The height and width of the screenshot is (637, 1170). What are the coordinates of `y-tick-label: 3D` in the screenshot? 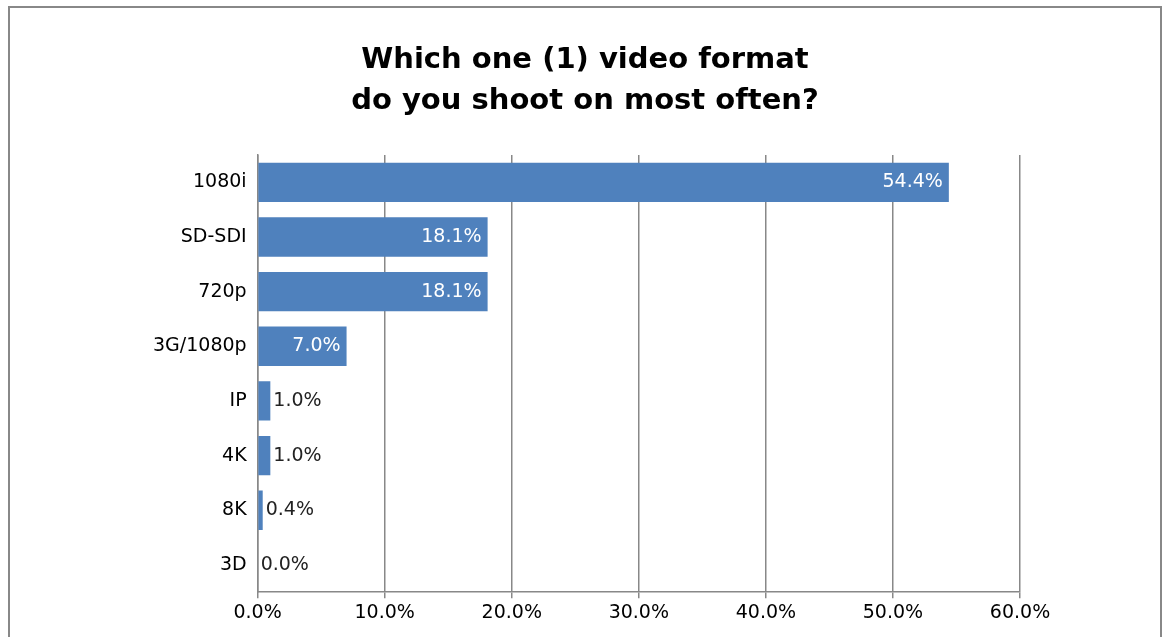 It's located at (233, 562).